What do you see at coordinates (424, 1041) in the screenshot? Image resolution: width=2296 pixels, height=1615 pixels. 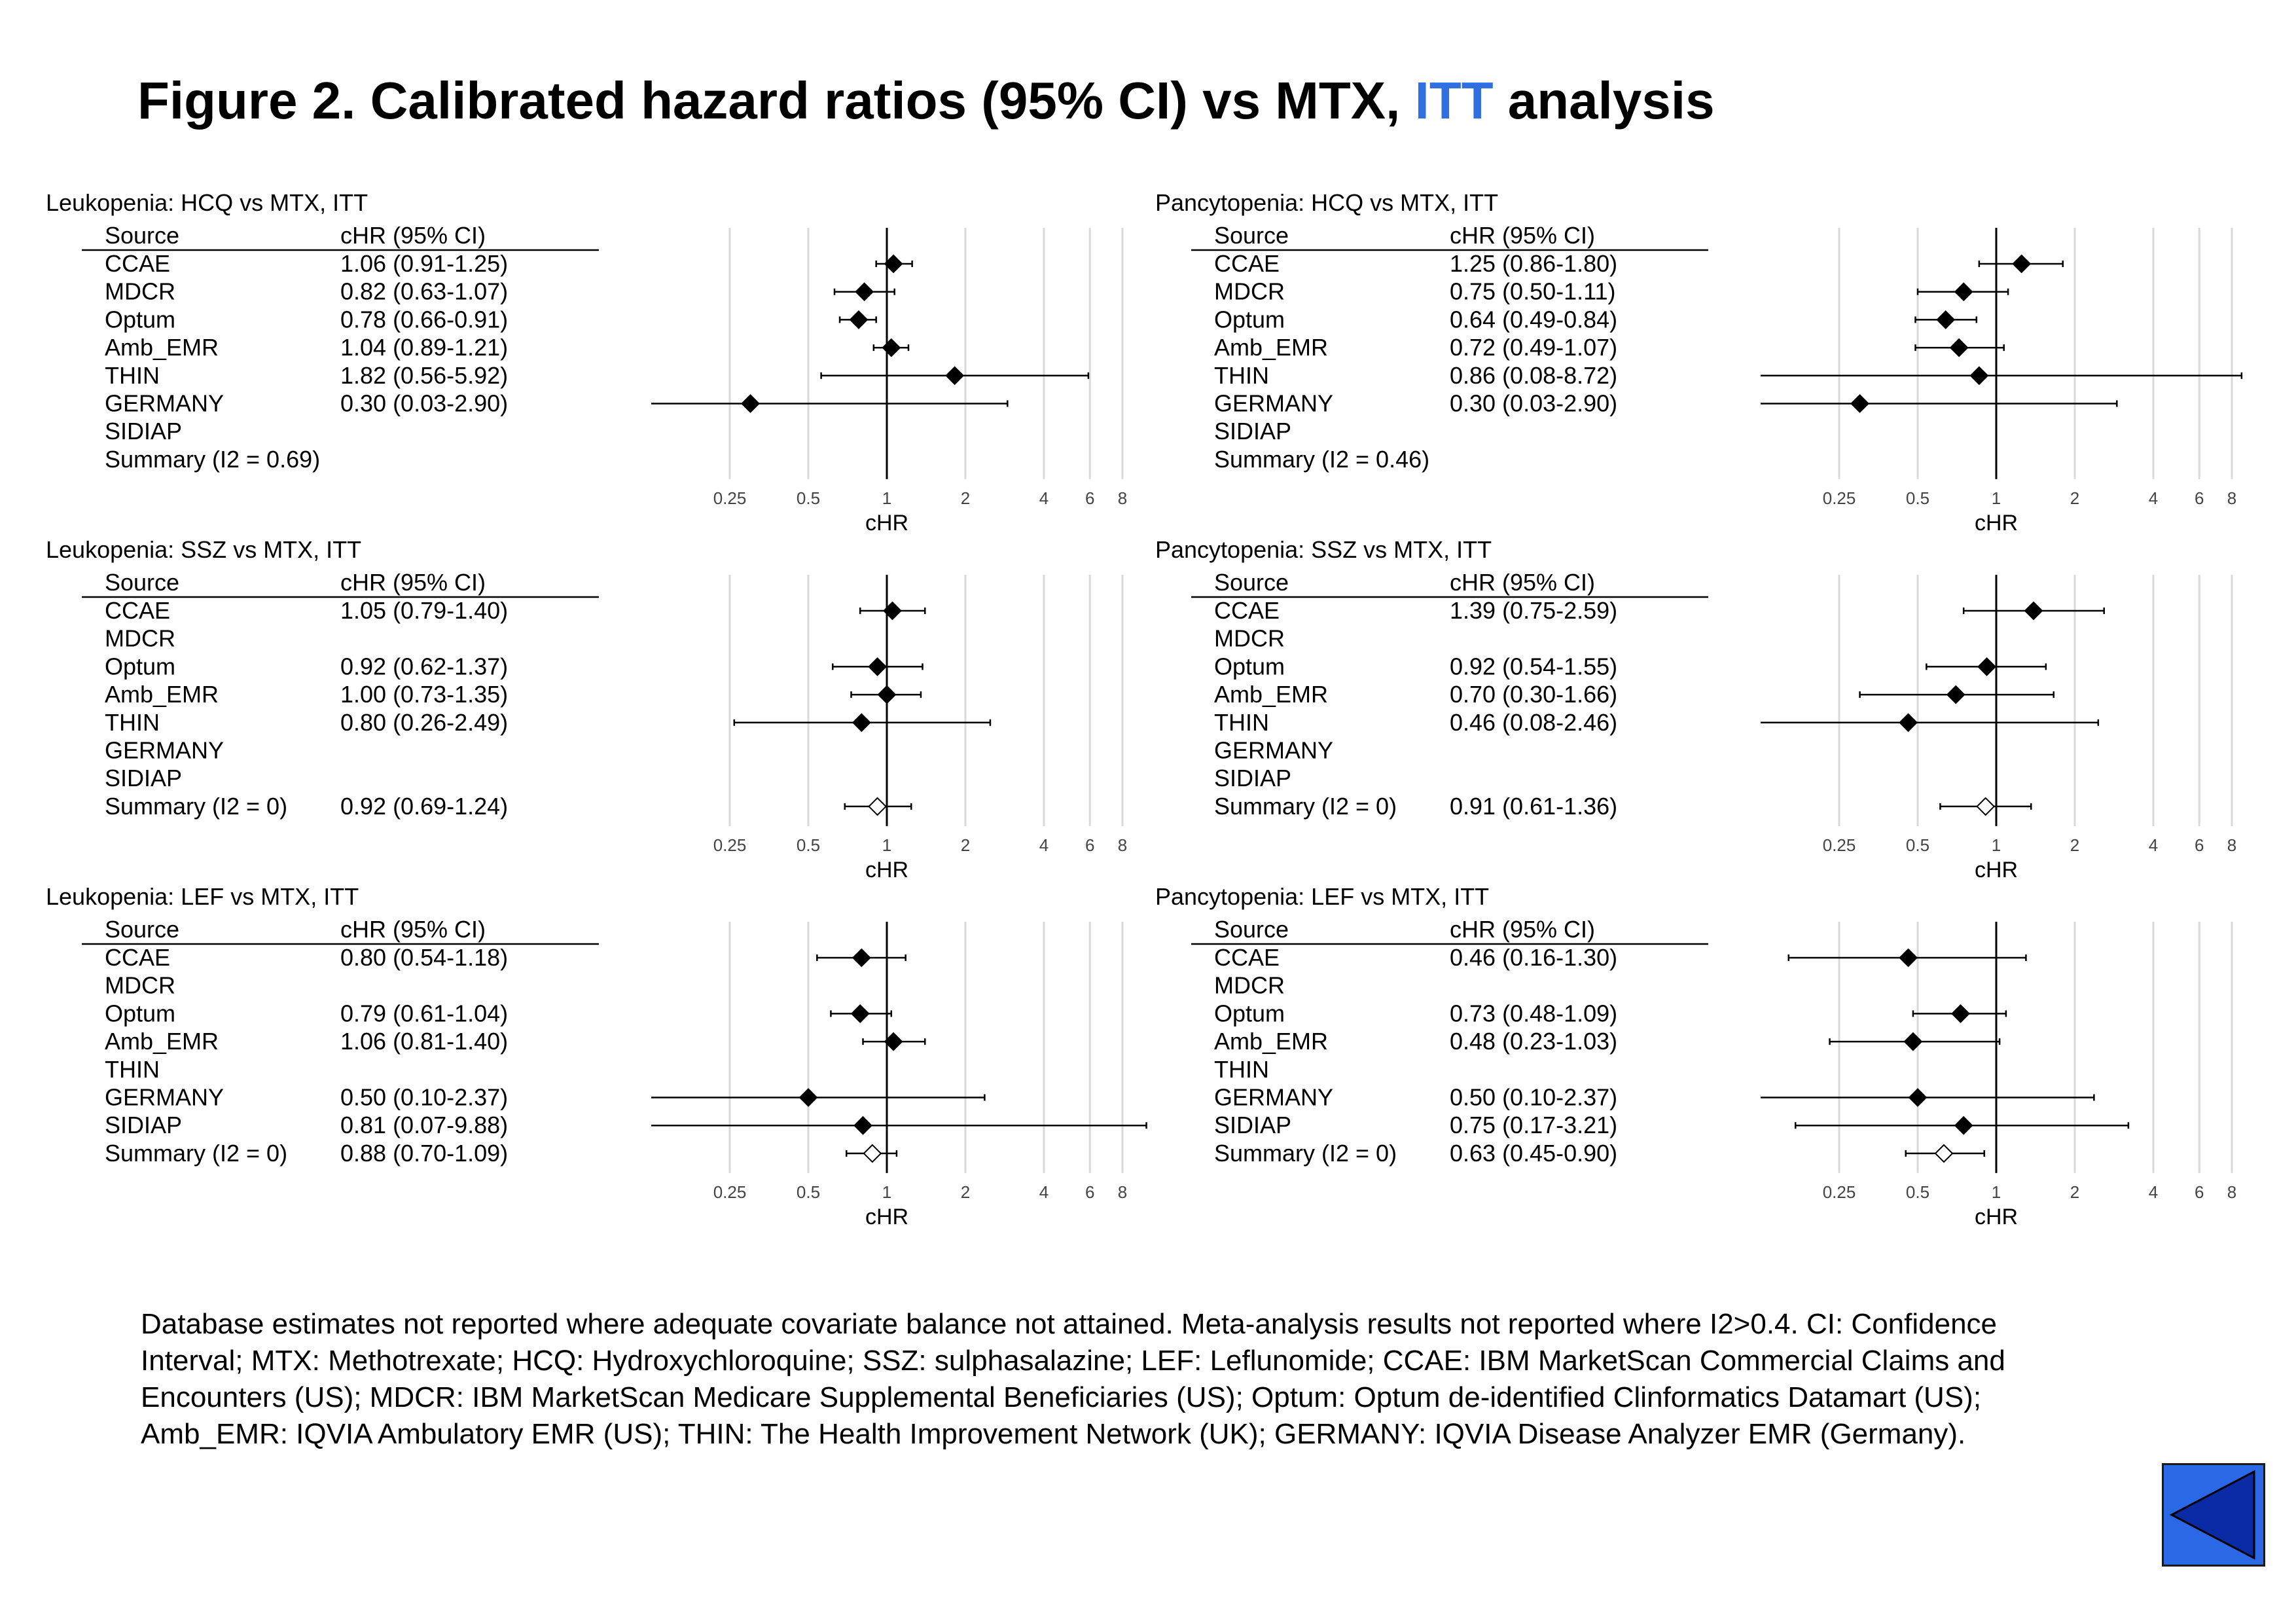 I see `row-estimate: 1.06 (0.81-1.40)` at bounding box center [424, 1041].